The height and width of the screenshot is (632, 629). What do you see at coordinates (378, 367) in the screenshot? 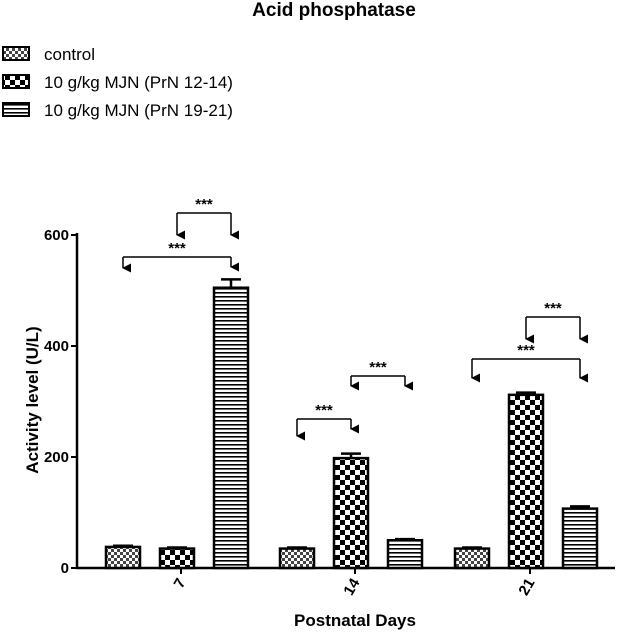
I see `sig-label-3: ***` at bounding box center [378, 367].